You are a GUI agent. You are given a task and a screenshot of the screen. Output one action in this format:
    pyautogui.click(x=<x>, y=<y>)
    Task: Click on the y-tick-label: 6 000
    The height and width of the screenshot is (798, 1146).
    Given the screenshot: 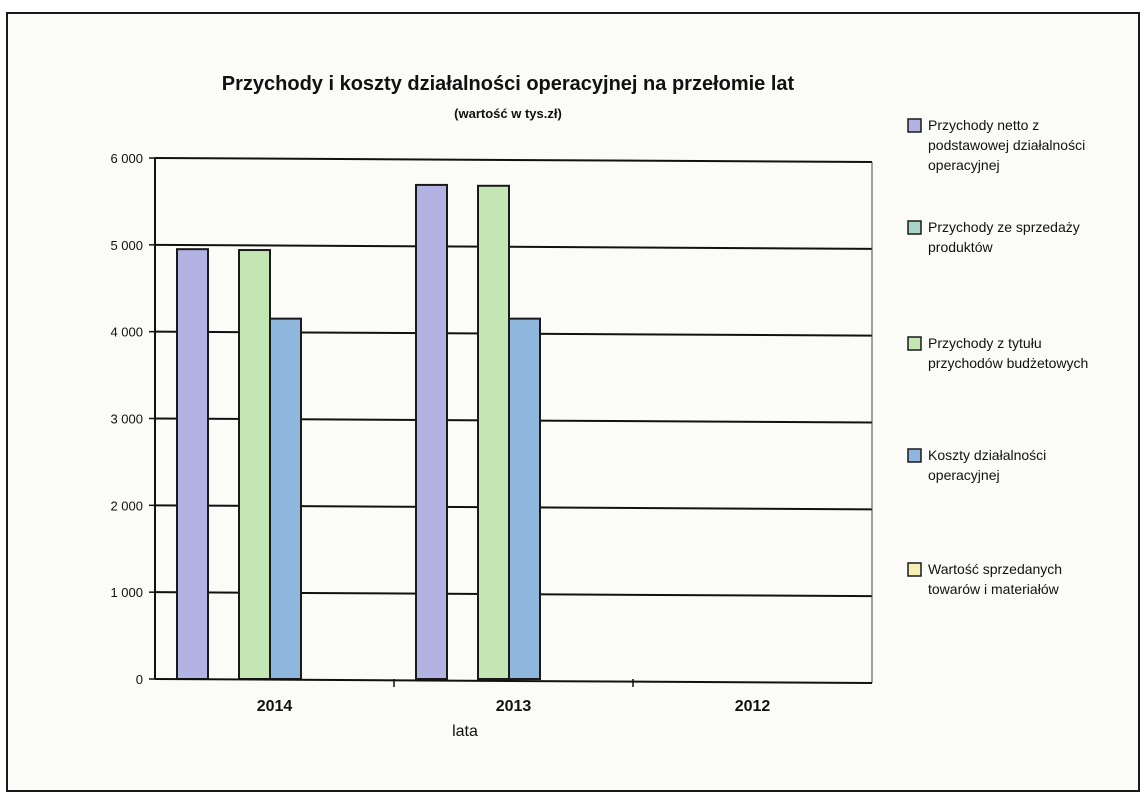 What is the action you would take?
    pyautogui.click(x=126, y=158)
    